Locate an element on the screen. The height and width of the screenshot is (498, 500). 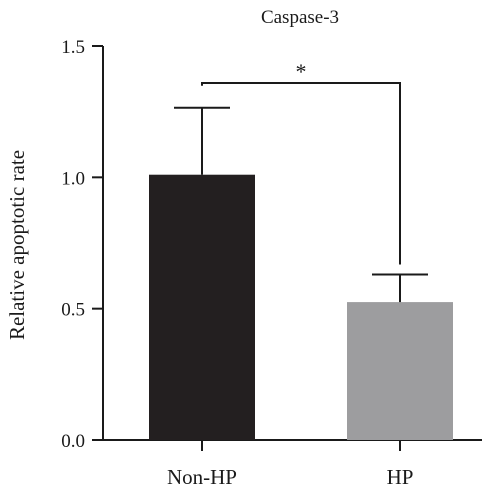
x-tick-label: HP is located at coordinates (400, 477).